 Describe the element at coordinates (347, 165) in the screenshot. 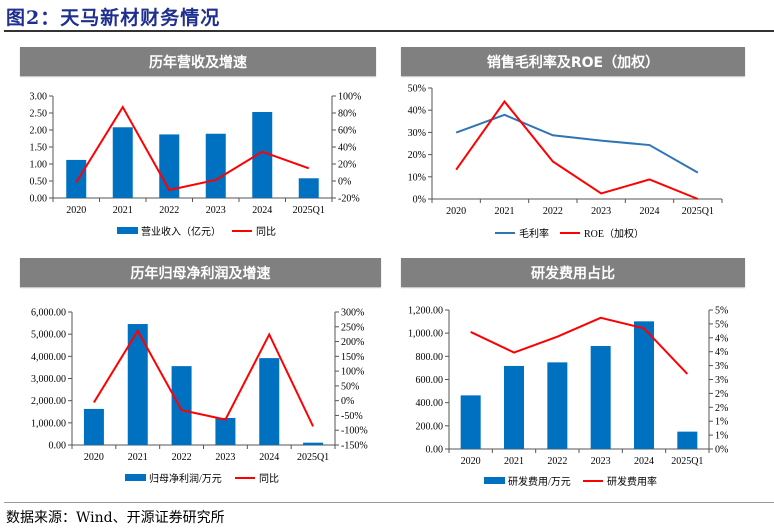

I see `right-tick-label: 20%` at that location.